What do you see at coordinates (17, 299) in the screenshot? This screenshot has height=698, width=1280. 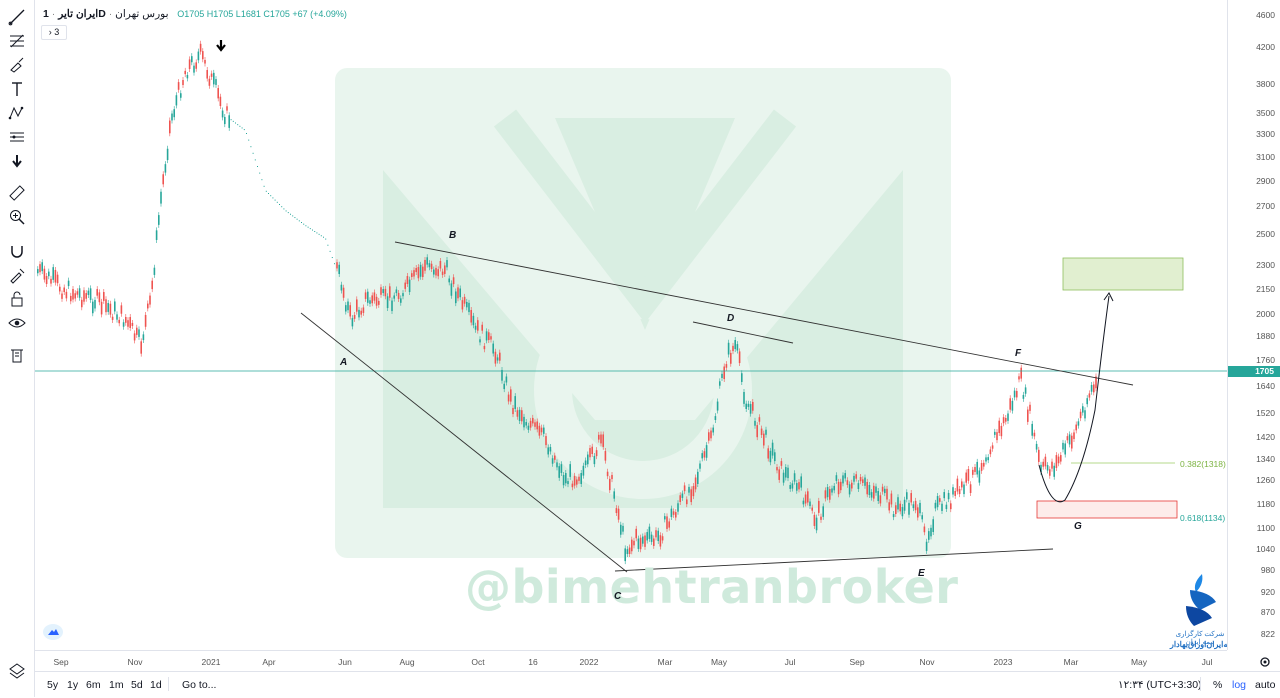 I see `lock-icon` at bounding box center [17, 299].